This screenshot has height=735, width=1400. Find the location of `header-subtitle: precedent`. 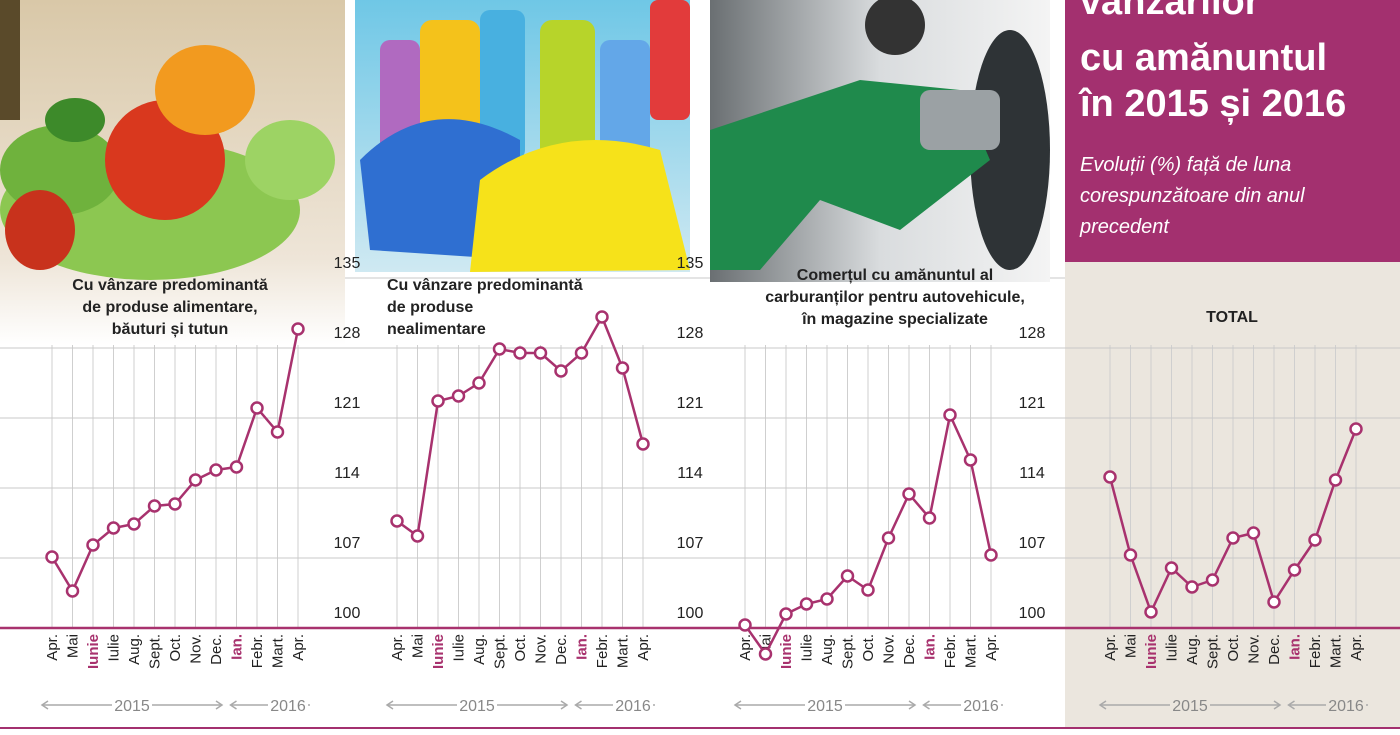

header-subtitle: precedent is located at coordinates (1124, 227).